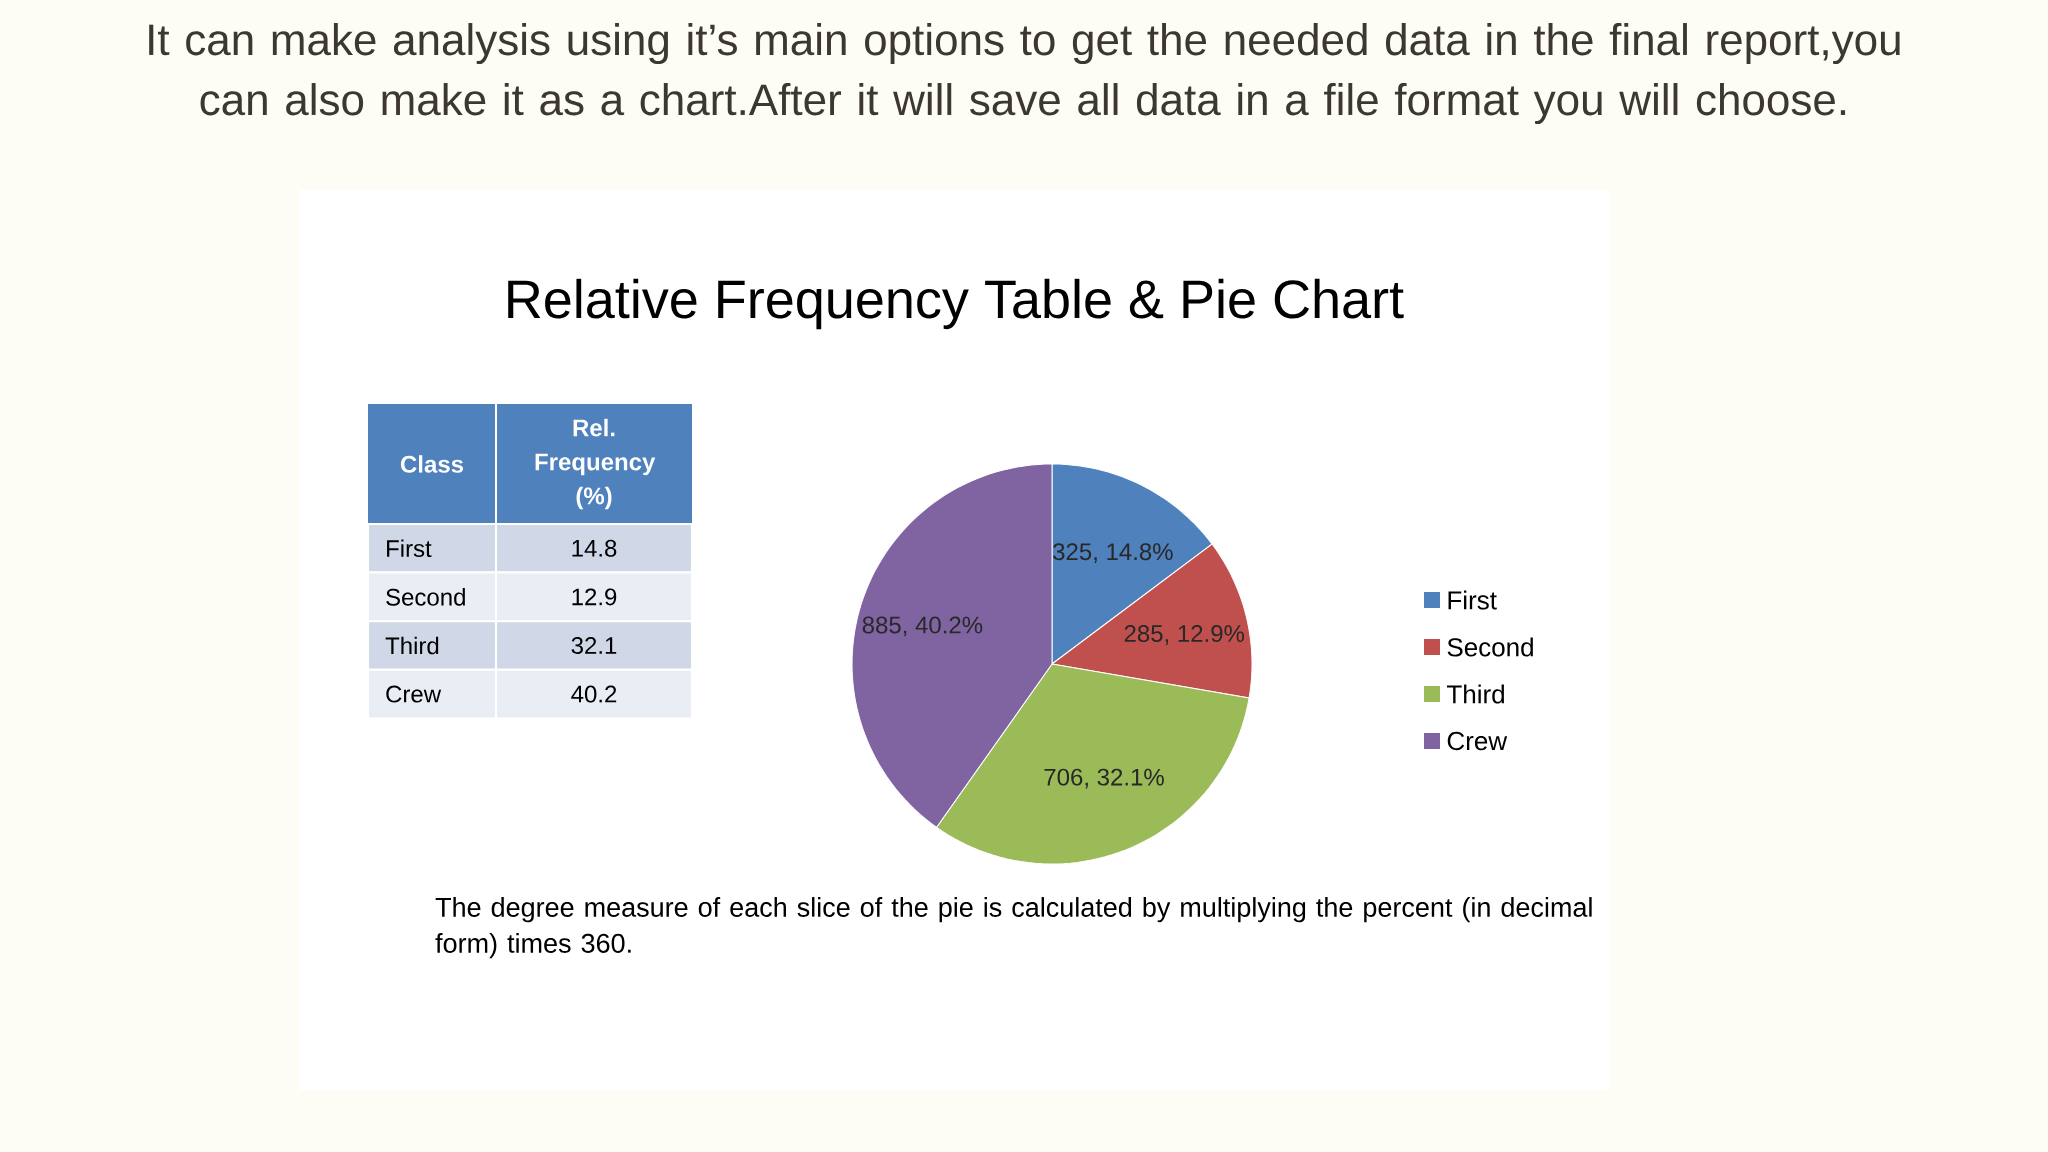 Image resolution: width=2048 pixels, height=1152 pixels. I want to click on category-label: First, so click(409, 548).